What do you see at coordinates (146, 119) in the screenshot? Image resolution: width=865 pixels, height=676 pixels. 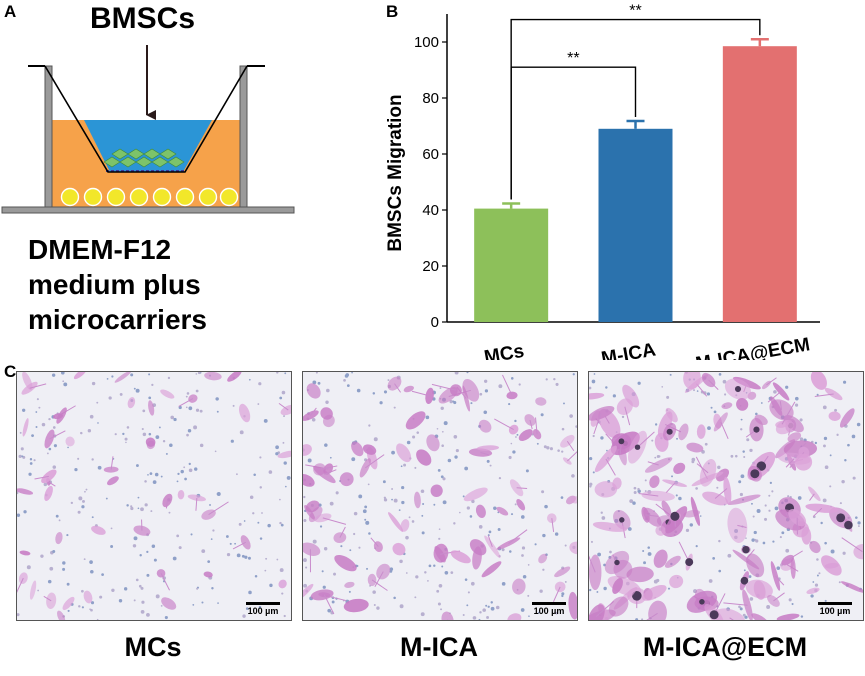 I see `insert-outline` at bounding box center [146, 119].